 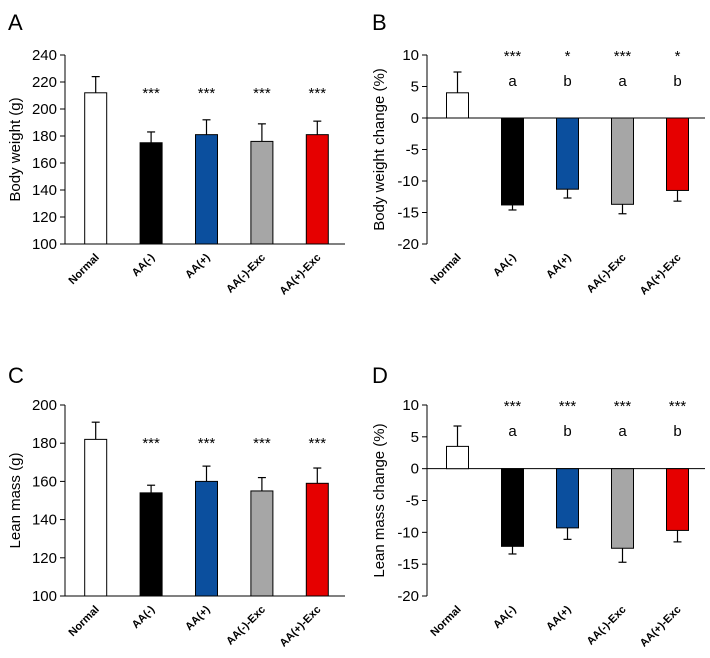 I want to click on panel-letter: B, so click(x=379, y=22).